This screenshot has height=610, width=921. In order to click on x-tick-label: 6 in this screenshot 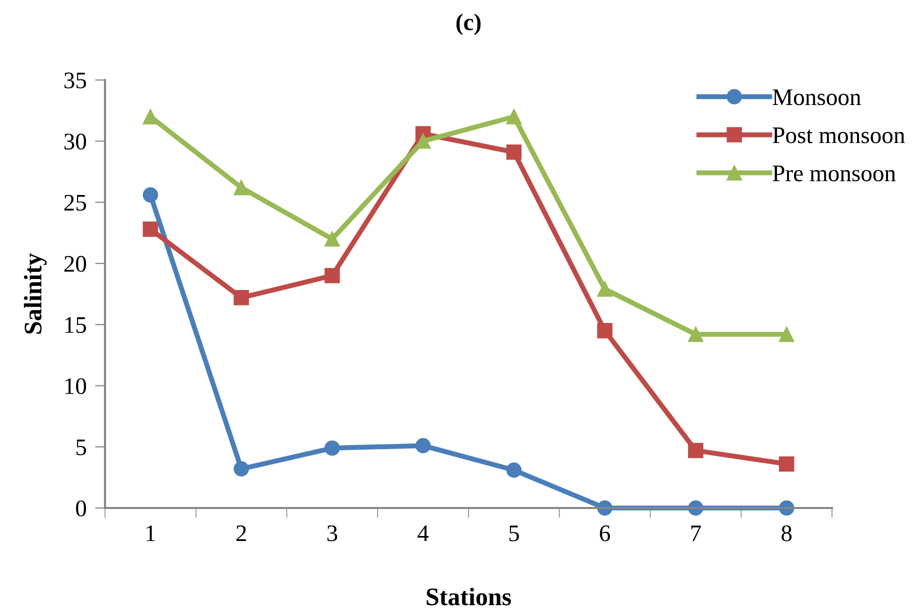, I will do `click(605, 533)`.